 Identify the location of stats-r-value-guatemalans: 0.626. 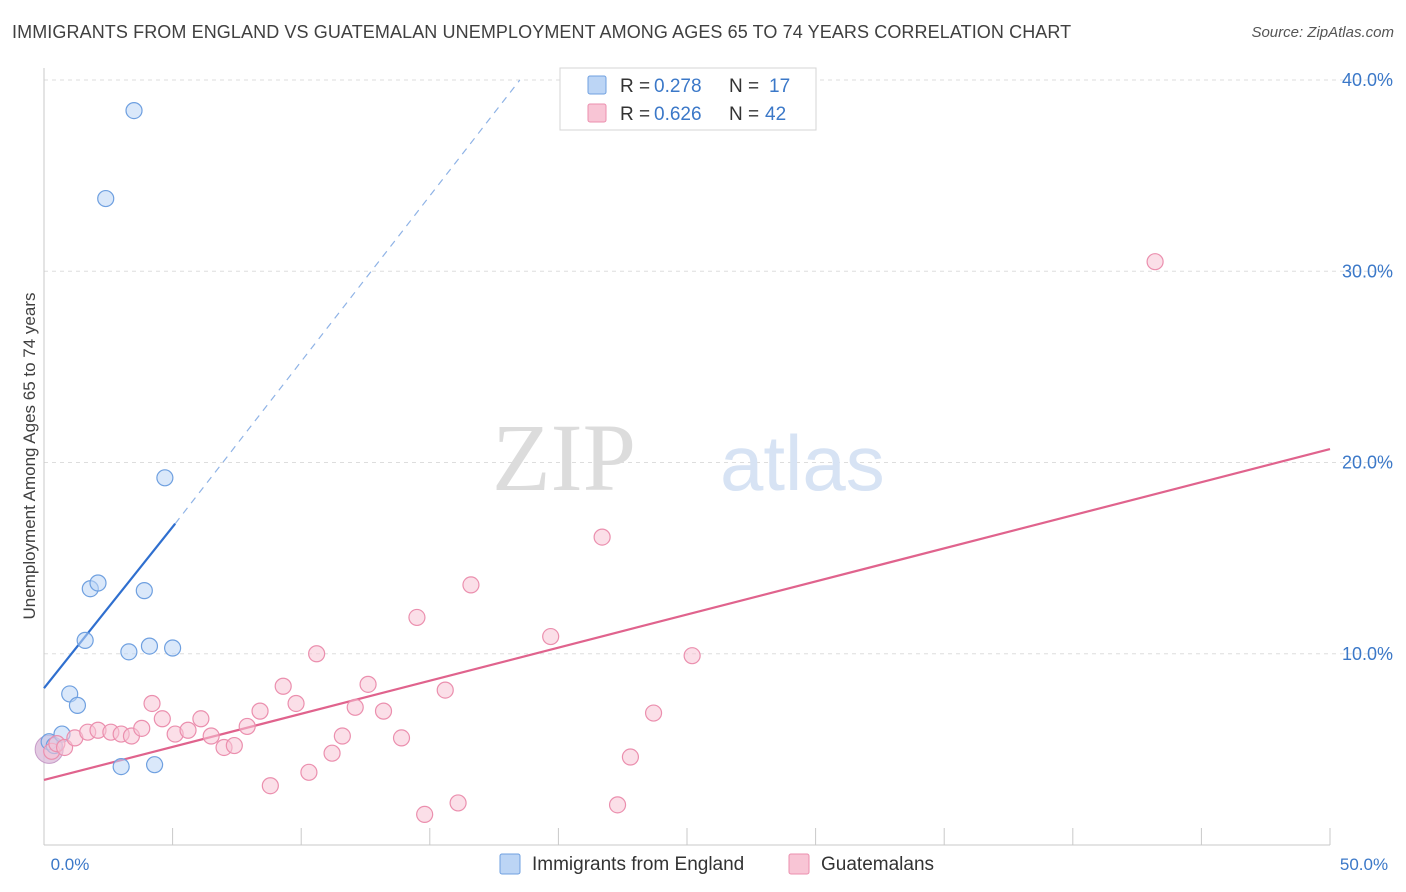
(678, 114).